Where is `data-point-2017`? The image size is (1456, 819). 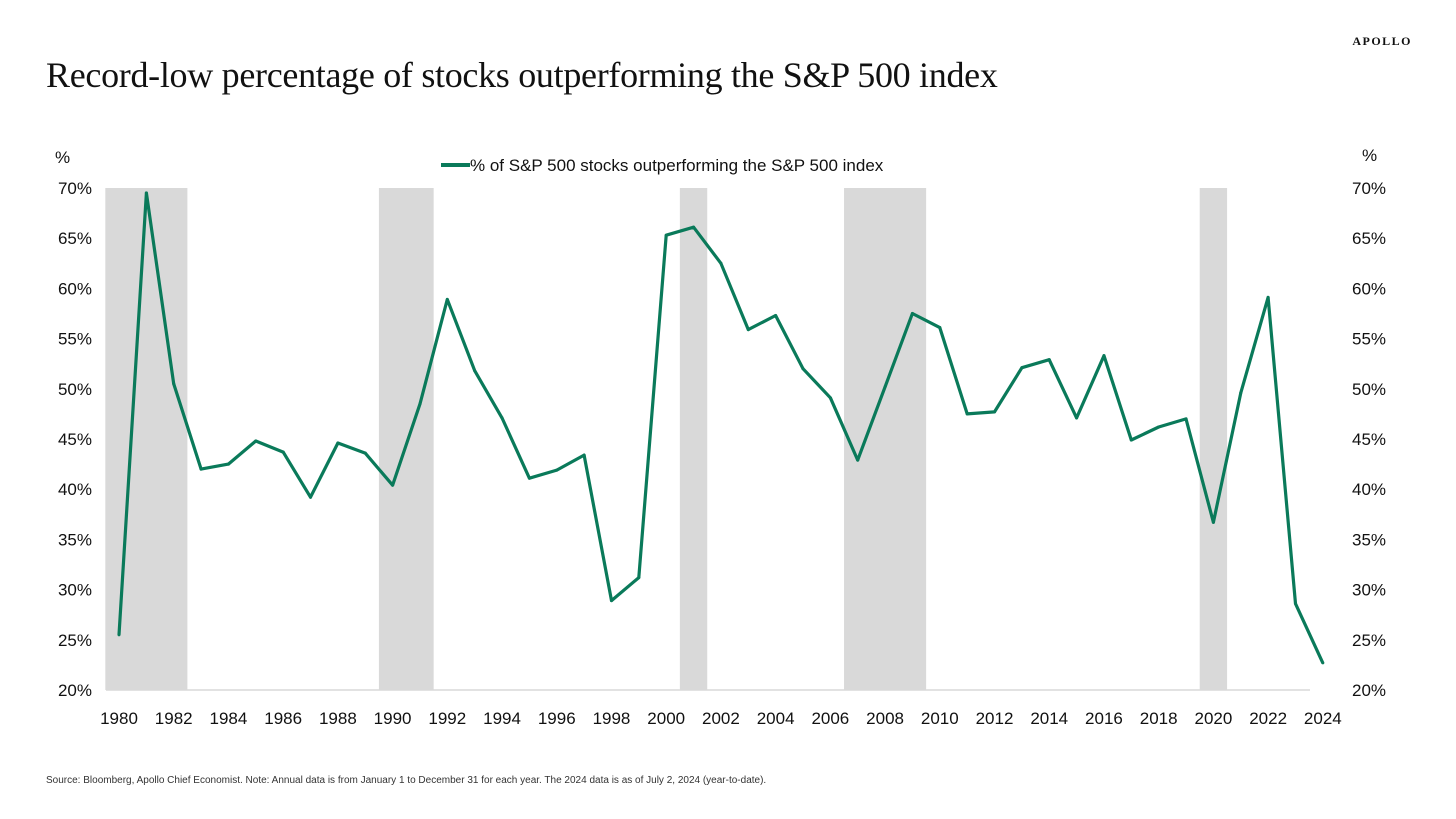 data-point-2017 is located at coordinates (1131, 440).